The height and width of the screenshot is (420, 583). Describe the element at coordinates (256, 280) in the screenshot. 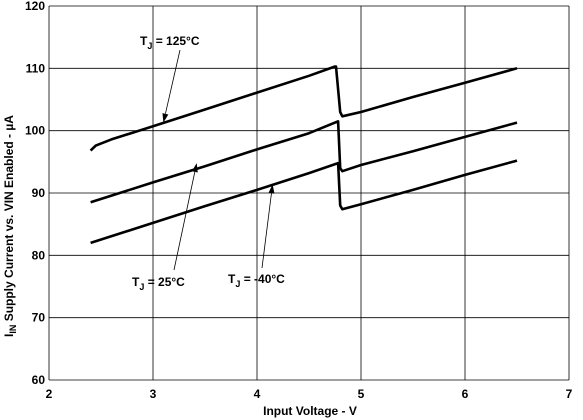

I see `series-label-minus40c: TJ = -40°C` at that location.